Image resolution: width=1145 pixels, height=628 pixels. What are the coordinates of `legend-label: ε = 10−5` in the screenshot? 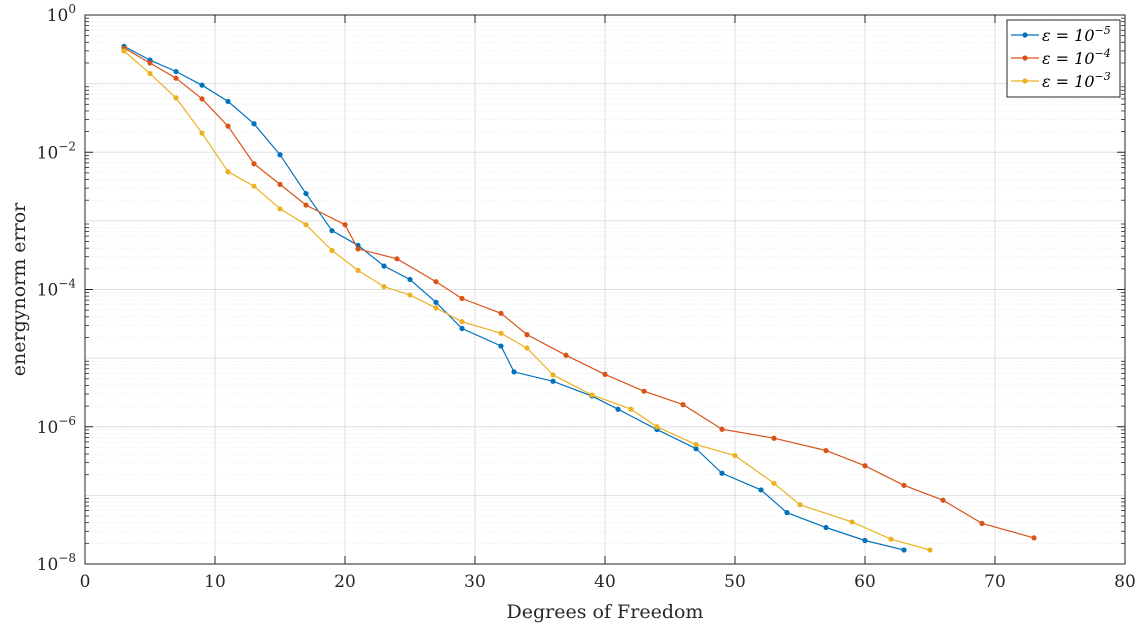 It's located at (1076, 34).